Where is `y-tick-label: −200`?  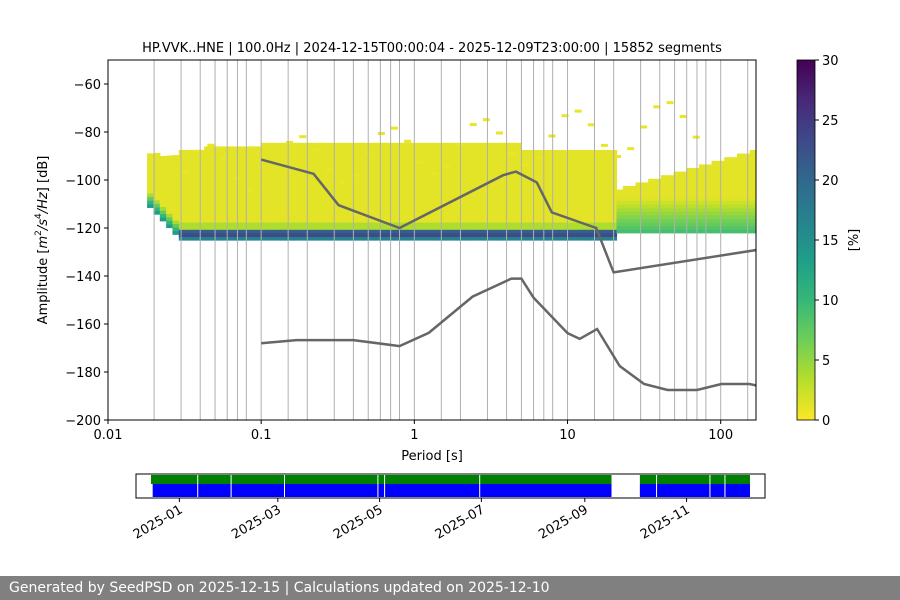
y-tick-label: −200 is located at coordinates (83, 421).